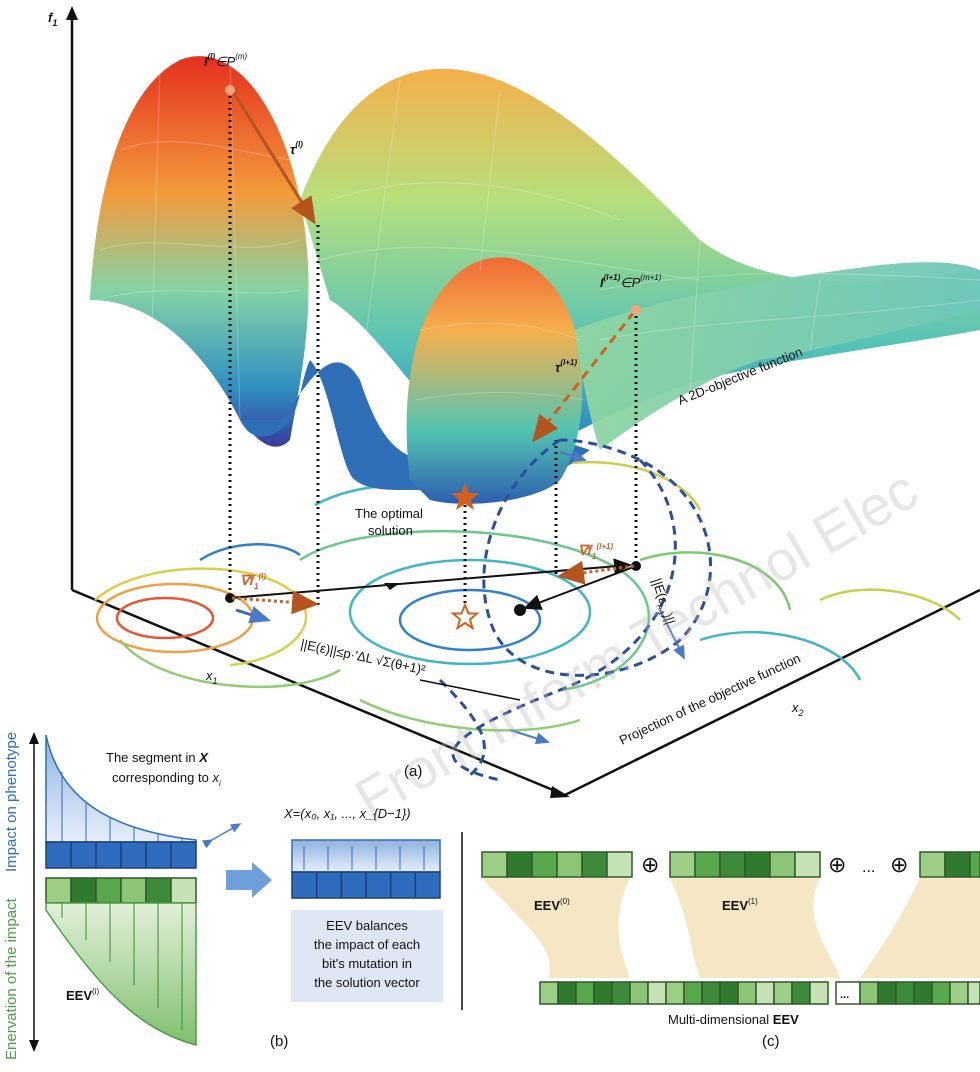 The height and width of the screenshot is (1072, 980). I want to click on axis-x2-line, so click(772, 692).